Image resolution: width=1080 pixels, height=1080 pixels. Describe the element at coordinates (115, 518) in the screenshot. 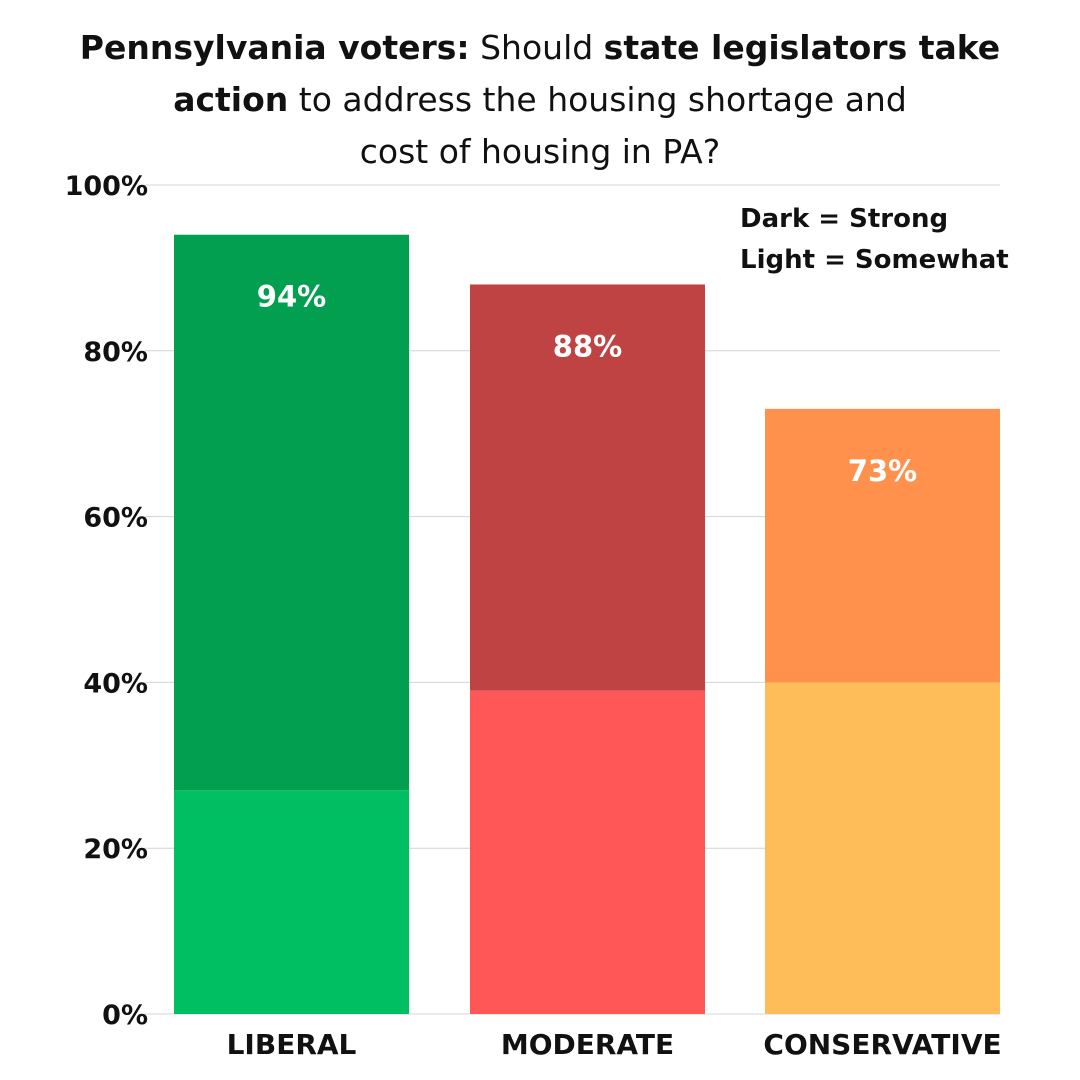

I see `y-tick-label-60: 60%` at that location.